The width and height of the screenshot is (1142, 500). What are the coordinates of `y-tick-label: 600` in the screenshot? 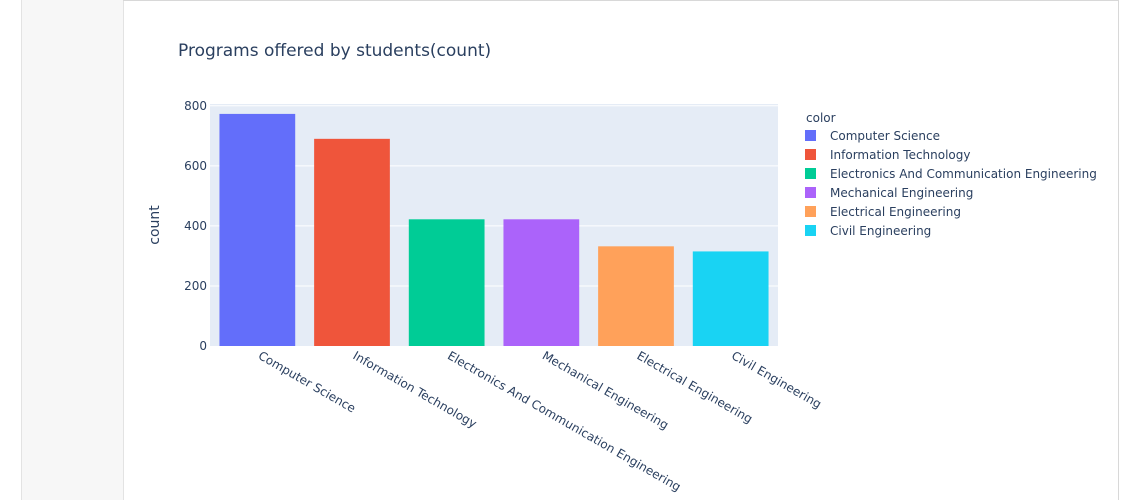 It's located at (195, 166).